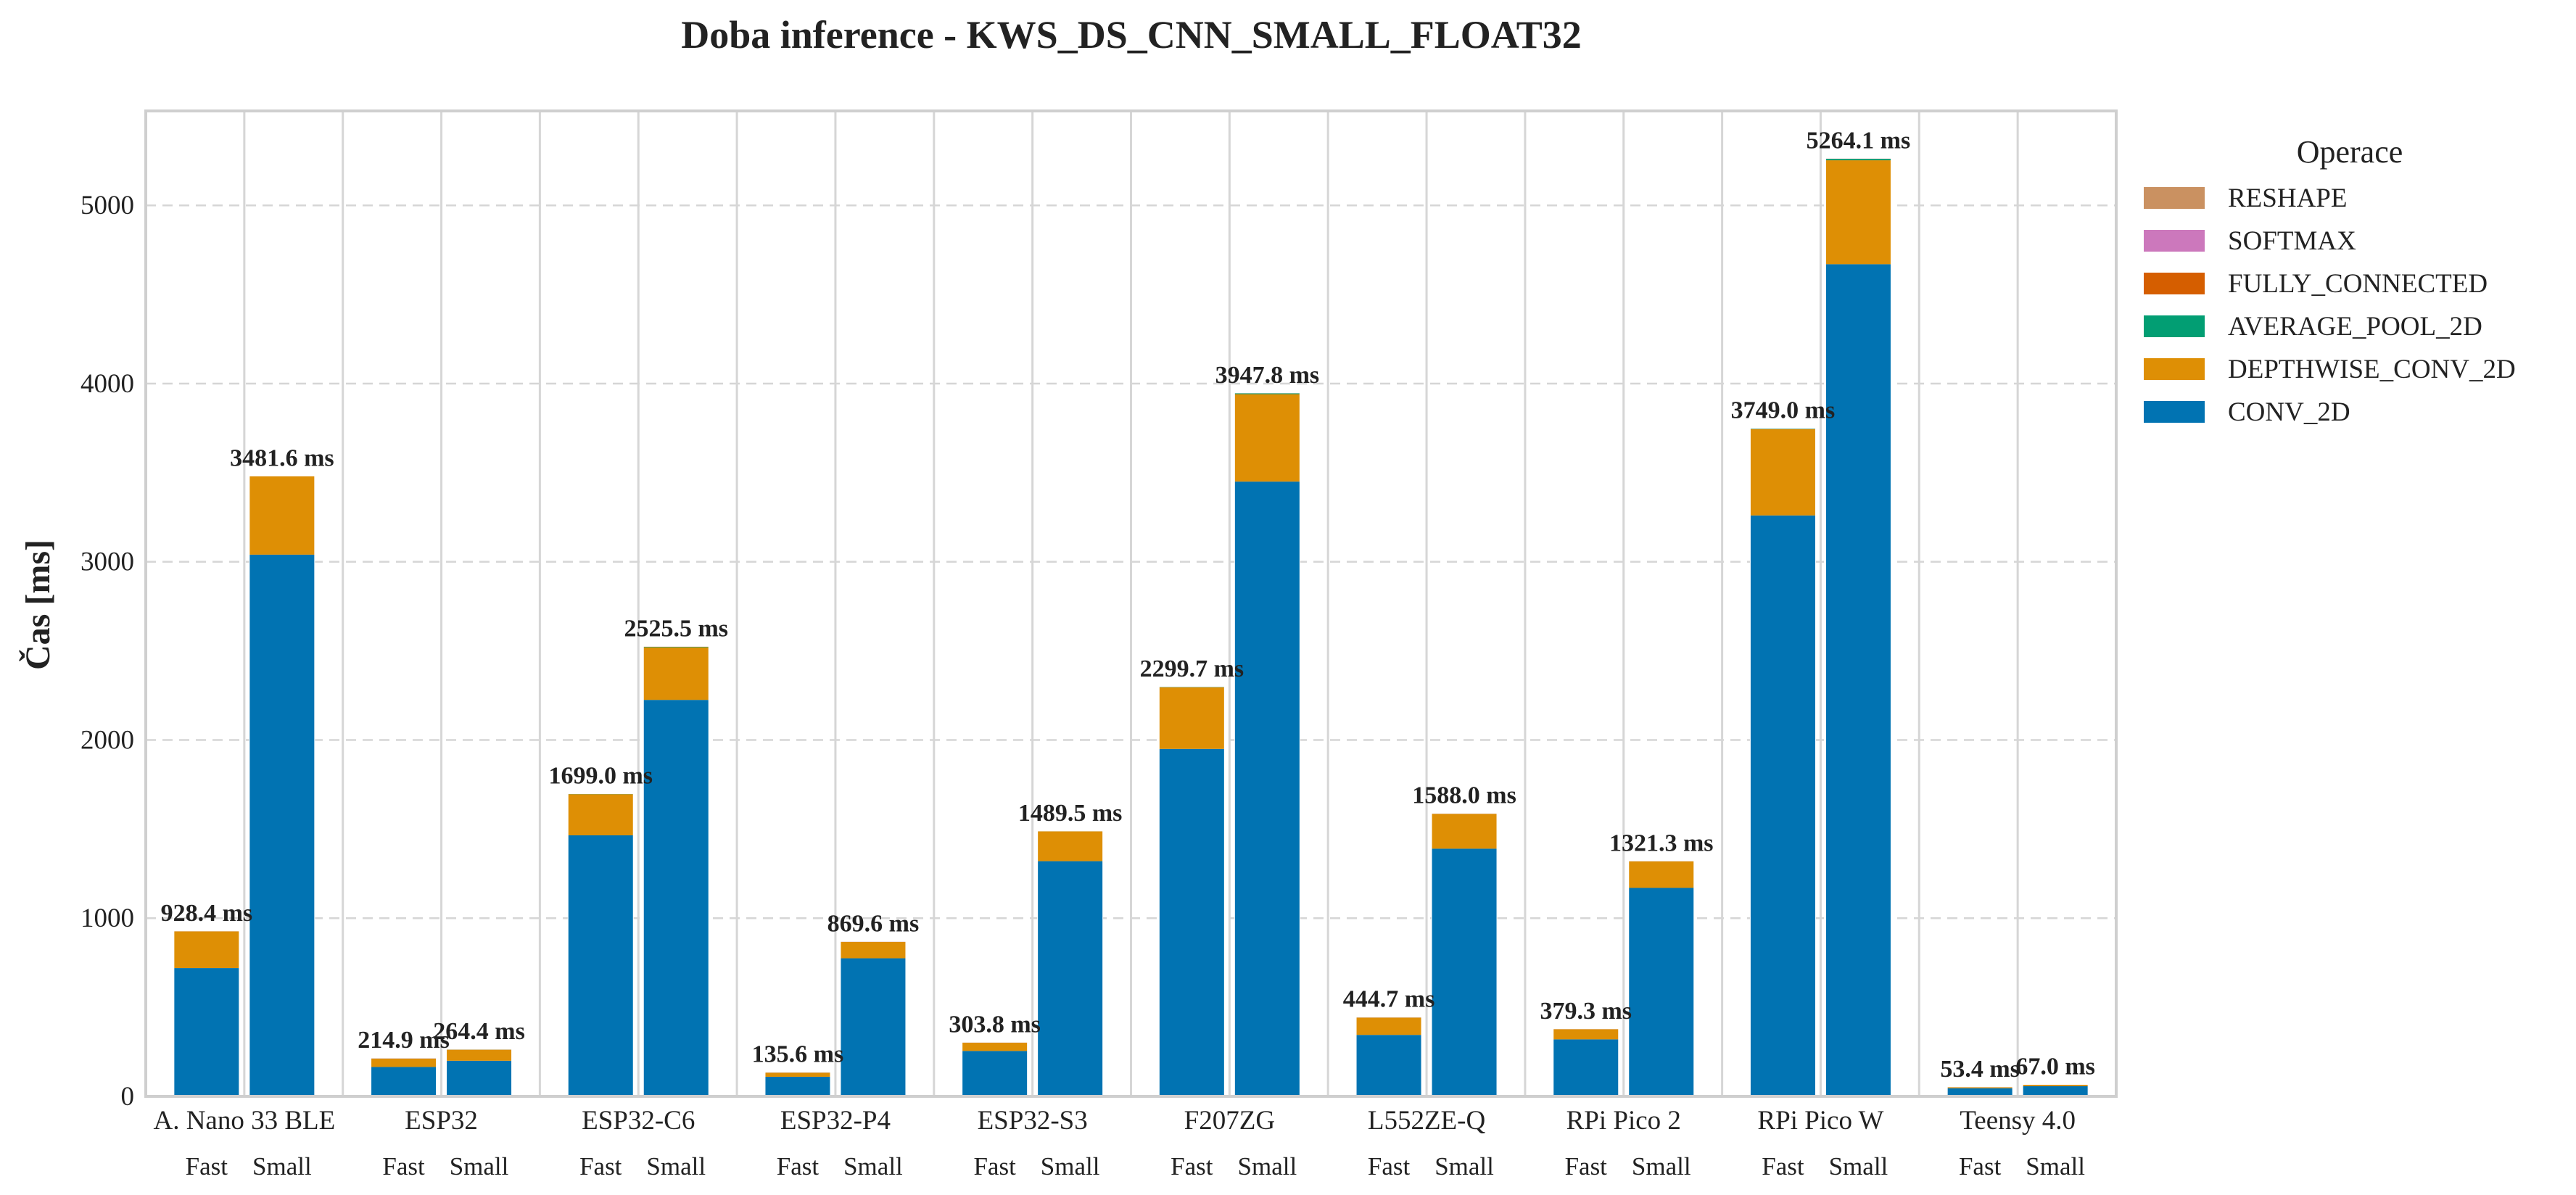 This screenshot has height=1195, width=2576. What do you see at coordinates (1389, 999) in the screenshot?
I see `bar-total-label: 444.7 ms` at bounding box center [1389, 999].